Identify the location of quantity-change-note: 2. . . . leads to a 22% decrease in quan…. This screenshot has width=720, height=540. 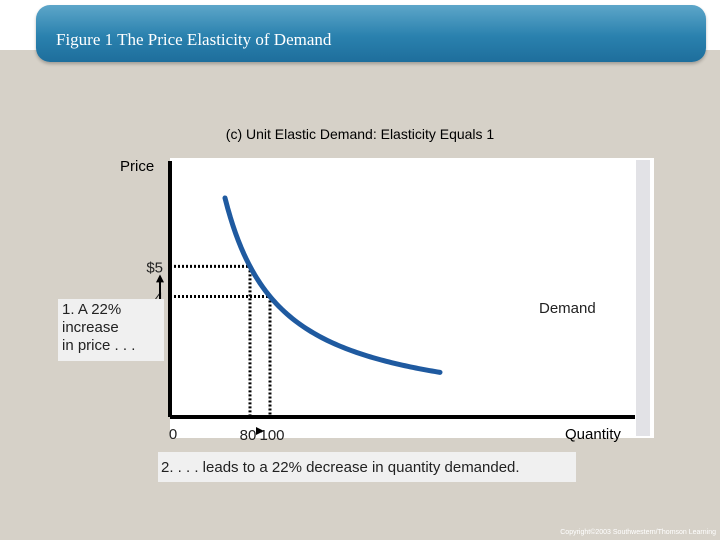
(367, 467).